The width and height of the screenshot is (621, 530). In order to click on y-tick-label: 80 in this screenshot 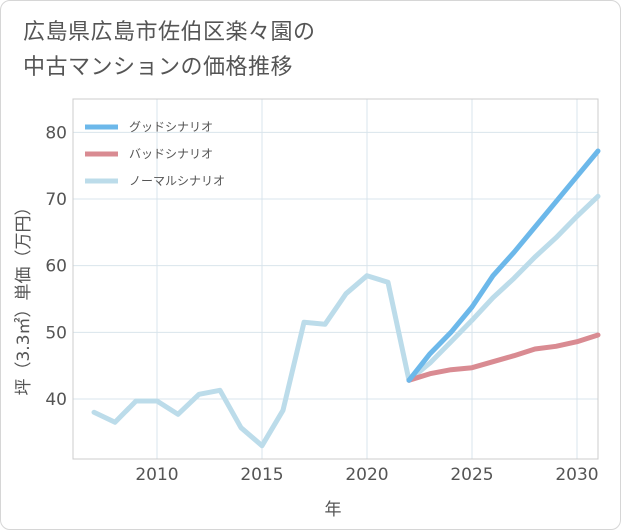, I will do `click(56, 133)`.